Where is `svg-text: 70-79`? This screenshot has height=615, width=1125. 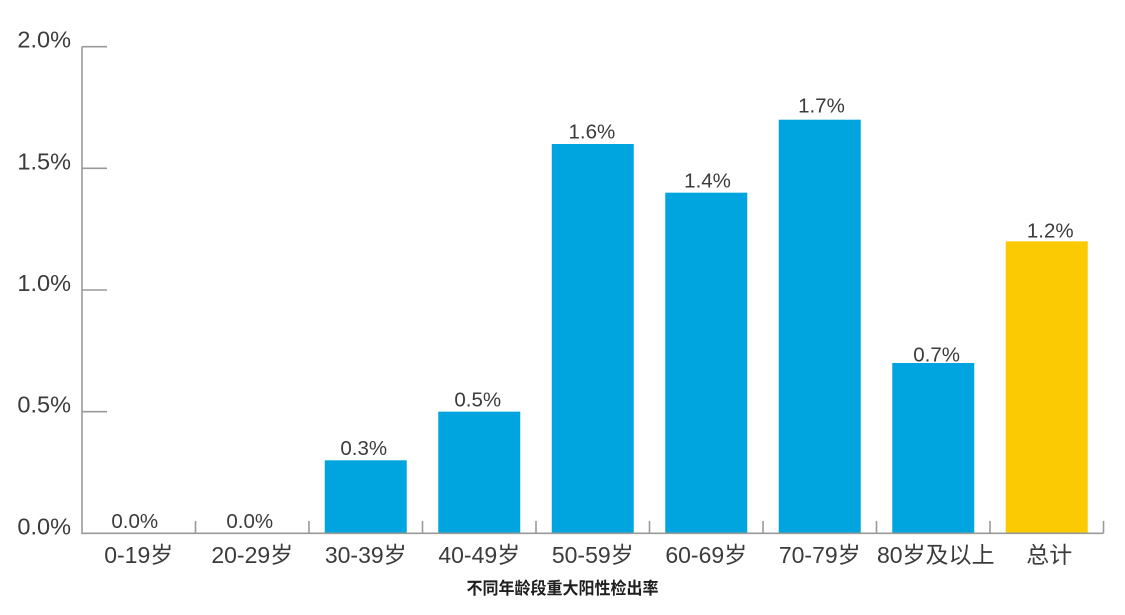
svg-text: 70-79 is located at coordinates (808, 555).